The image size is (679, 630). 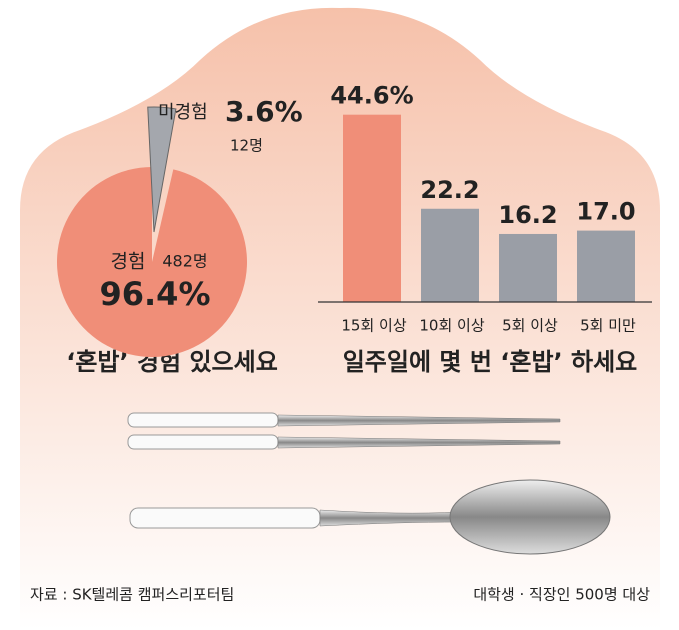 What do you see at coordinates (132, 595) in the screenshot?
I see `source: 자료 : SK텔레콤 캠퍼스리포터팀` at bounding box center [132, 595].